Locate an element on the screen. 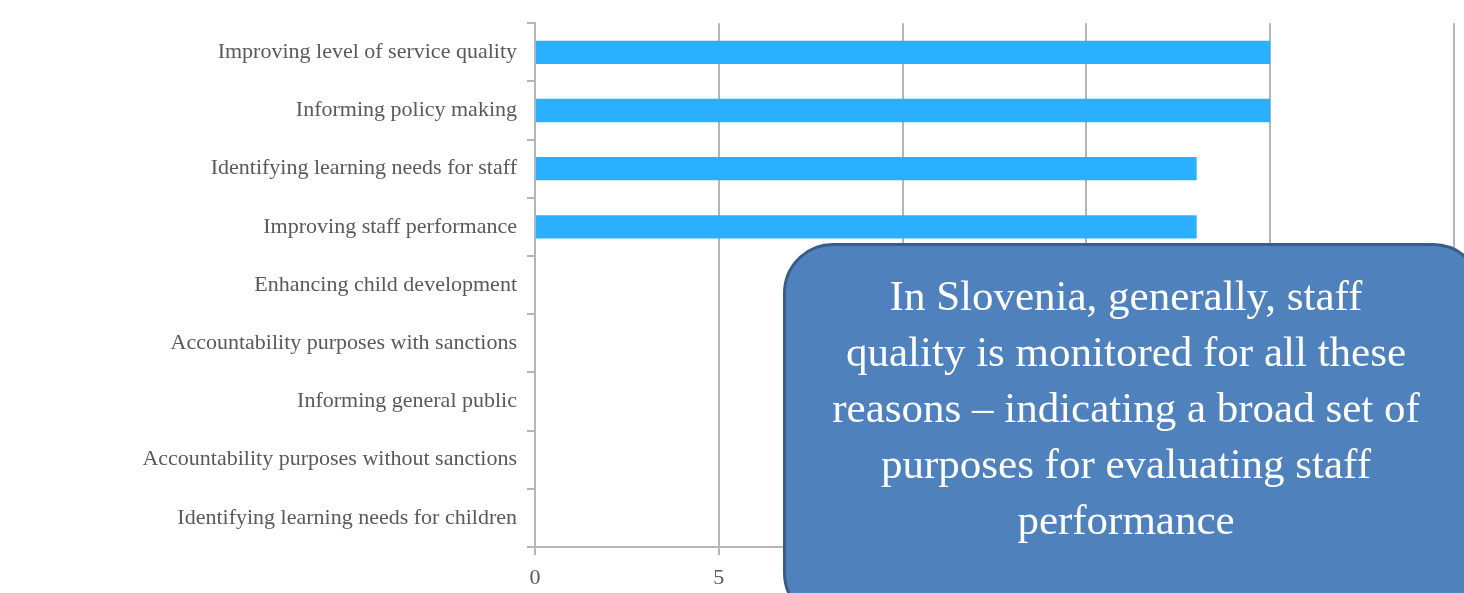  y-tick-label: Accountability purposes without sanctions is located at coordinates (329, 458).